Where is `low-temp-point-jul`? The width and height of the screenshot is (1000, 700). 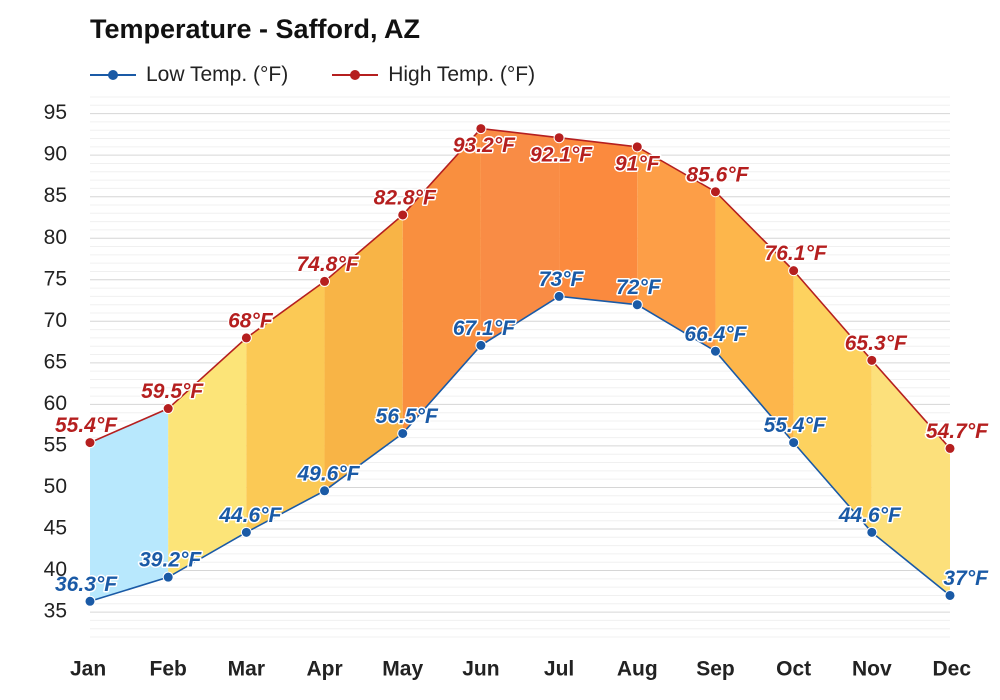
low-temp-point-jul is located at coordinates (559, 296).